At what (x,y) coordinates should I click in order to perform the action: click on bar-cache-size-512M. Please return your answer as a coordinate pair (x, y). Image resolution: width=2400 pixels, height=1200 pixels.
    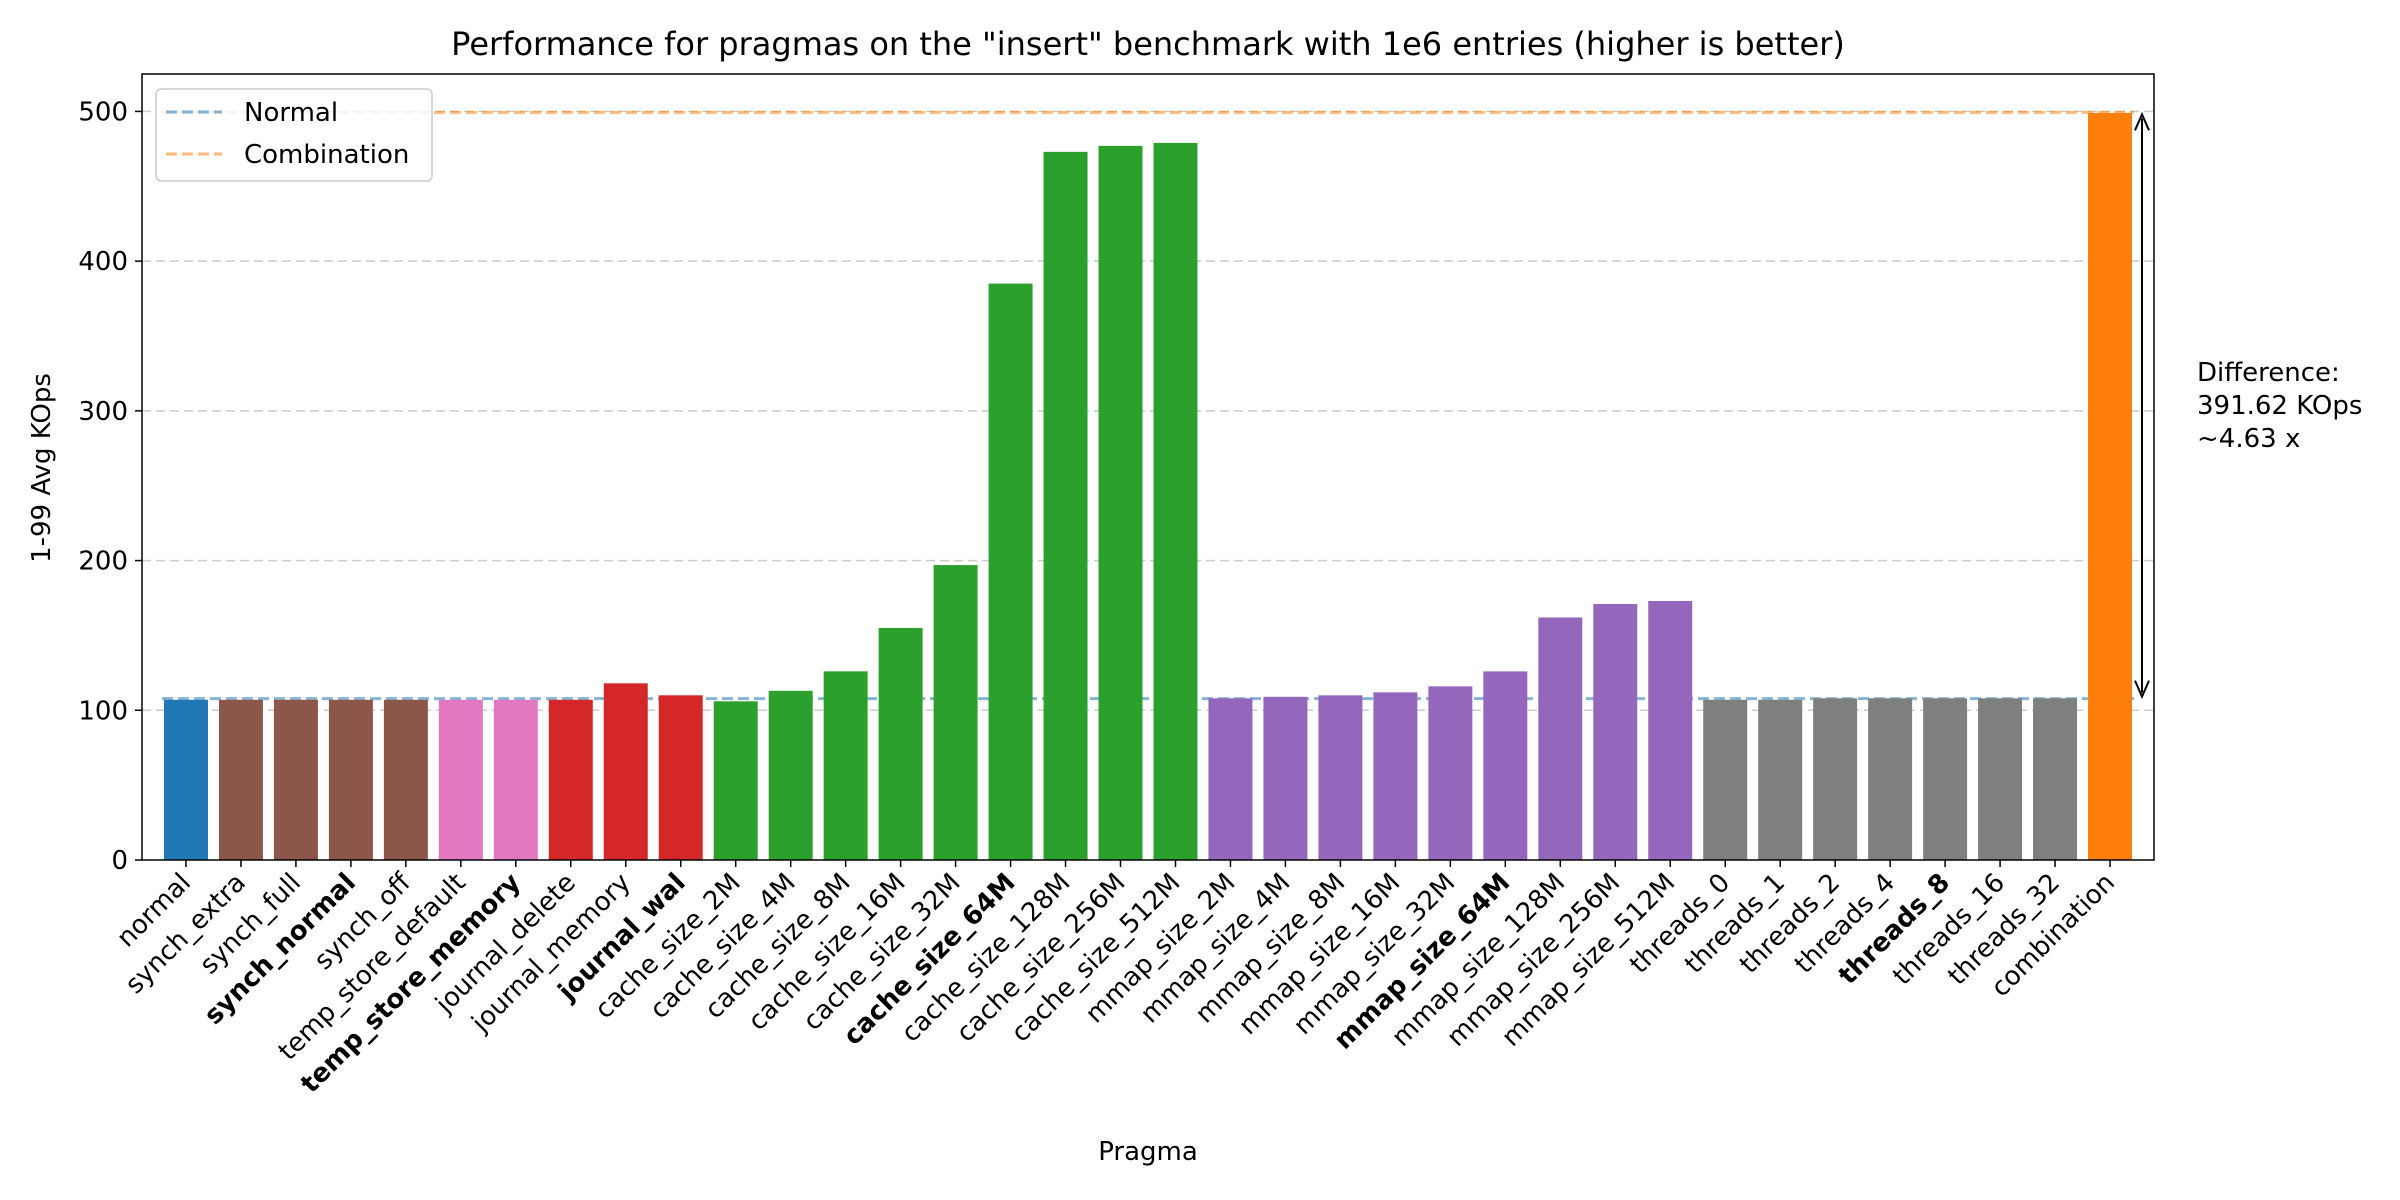
    Looking at the image, I should click on (1175, 501).